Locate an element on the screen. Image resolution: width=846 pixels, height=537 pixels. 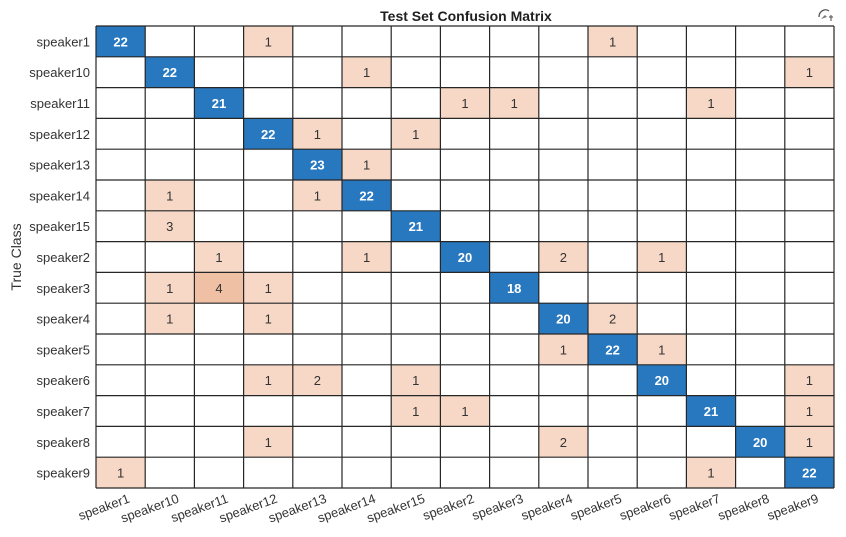
column-tick-label: speaker3 is located at coordinates (497, 507).